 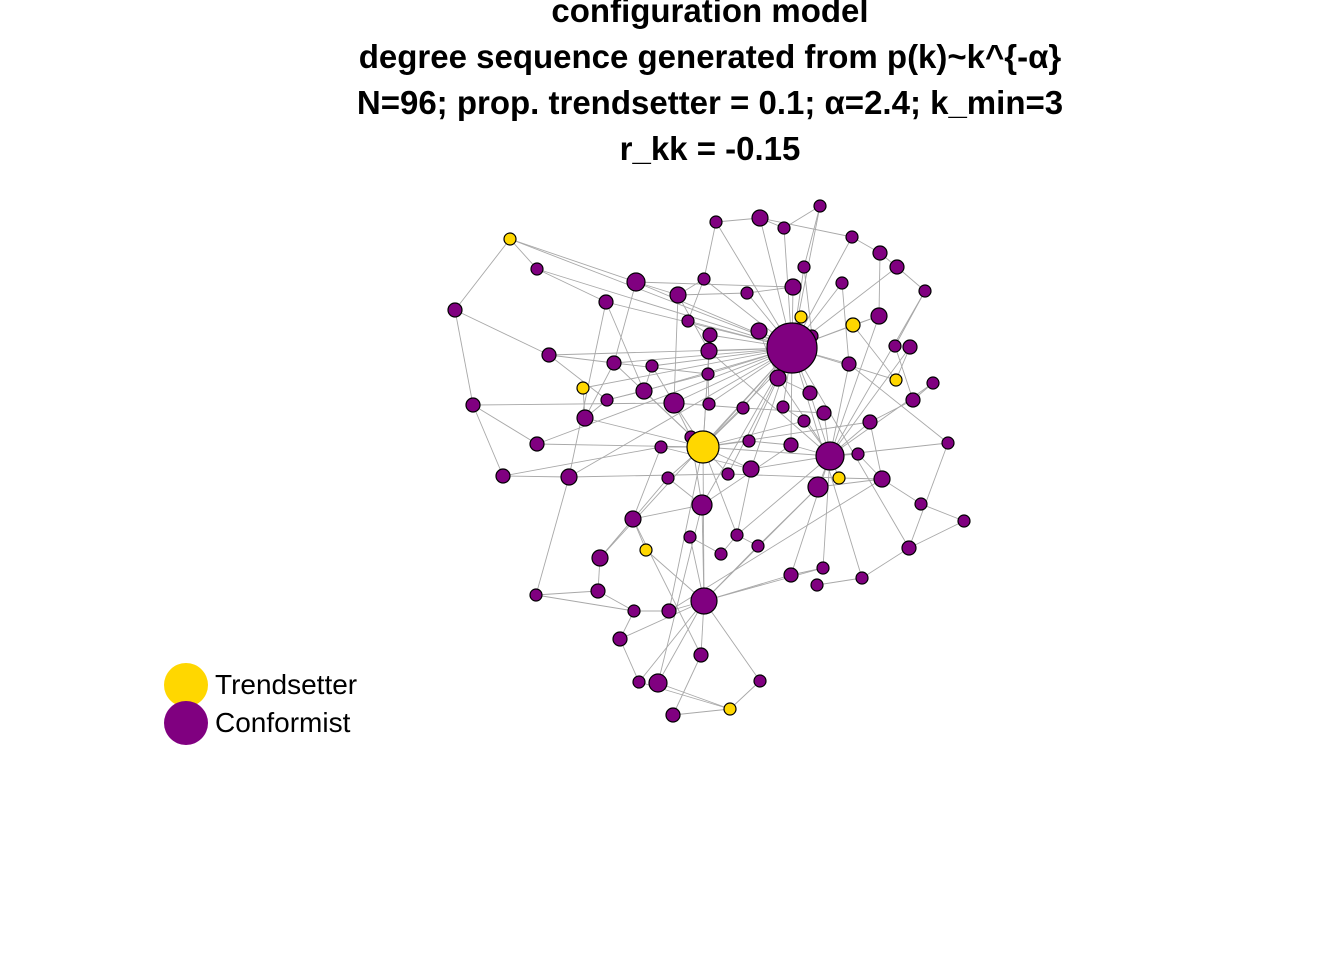 What do you see at coordinates (710, 14) in the screenshot?
I see `title-line-1: configuration model` at bounding box center [710, 14].